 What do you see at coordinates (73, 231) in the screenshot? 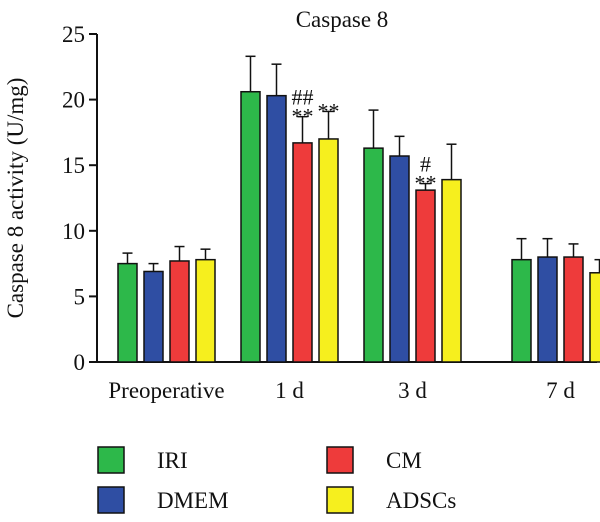
I see `y-tick-label: 10` at bounding box center [73, 231].